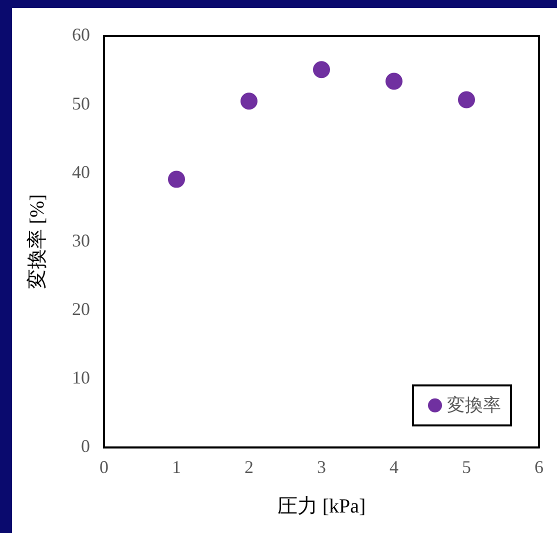  Describe the element at coordinates (539, 466) in the screenshot. I see `x-tick-label: 6` at that location.